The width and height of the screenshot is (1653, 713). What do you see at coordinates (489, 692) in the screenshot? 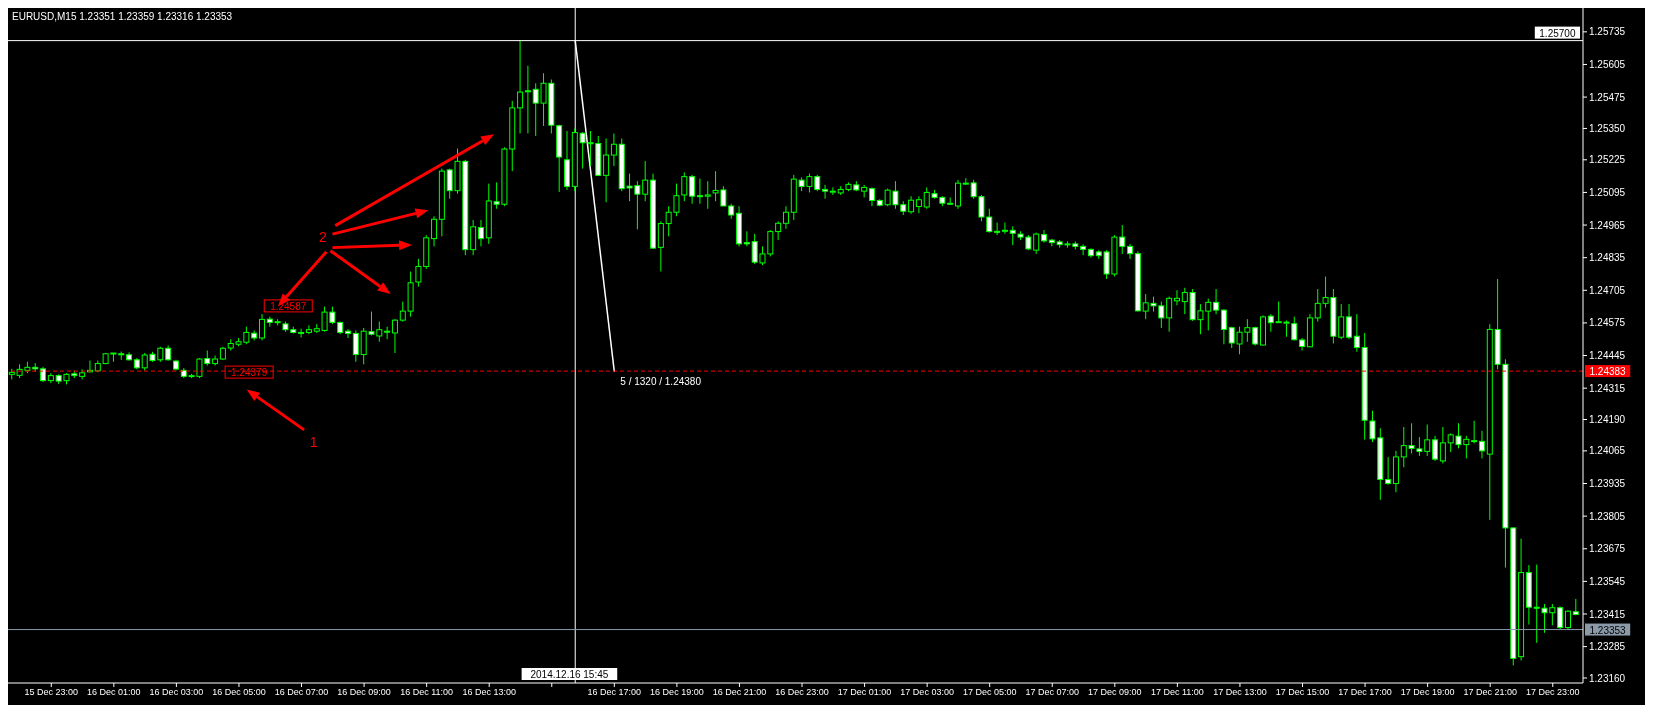
I see `x-tick-label: 16 Dec 13:00` at bounding box center [489, 692].